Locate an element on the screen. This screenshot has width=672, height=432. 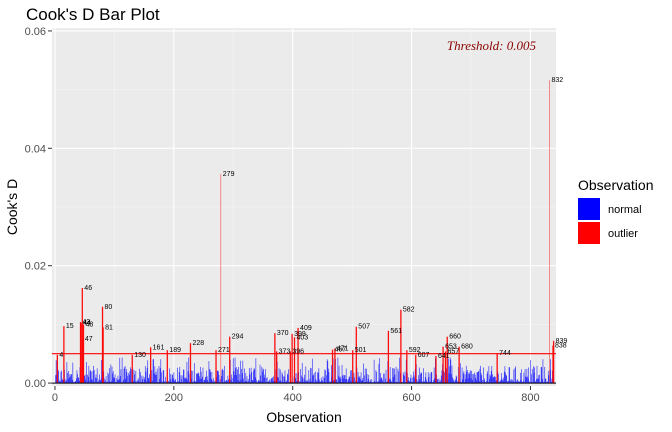
point-label-582: 582 is located at coordinates (409, 310).